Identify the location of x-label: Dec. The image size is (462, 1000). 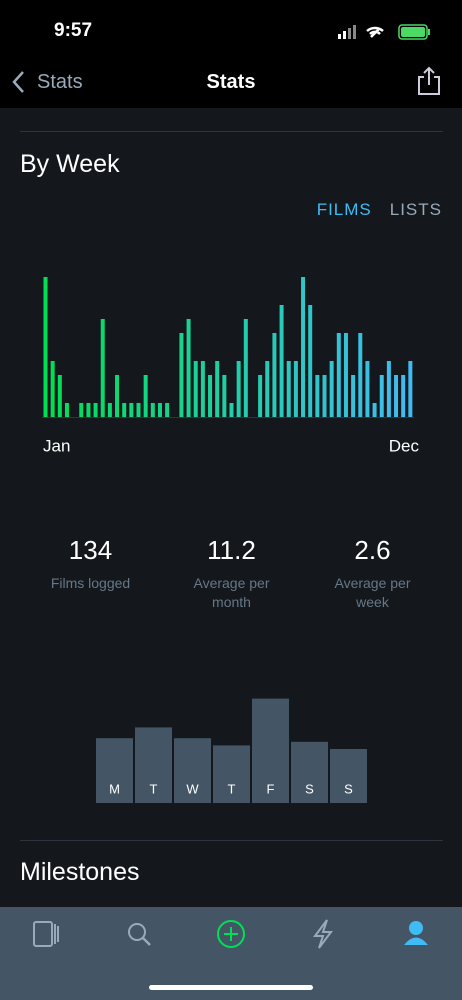
(404, 445).